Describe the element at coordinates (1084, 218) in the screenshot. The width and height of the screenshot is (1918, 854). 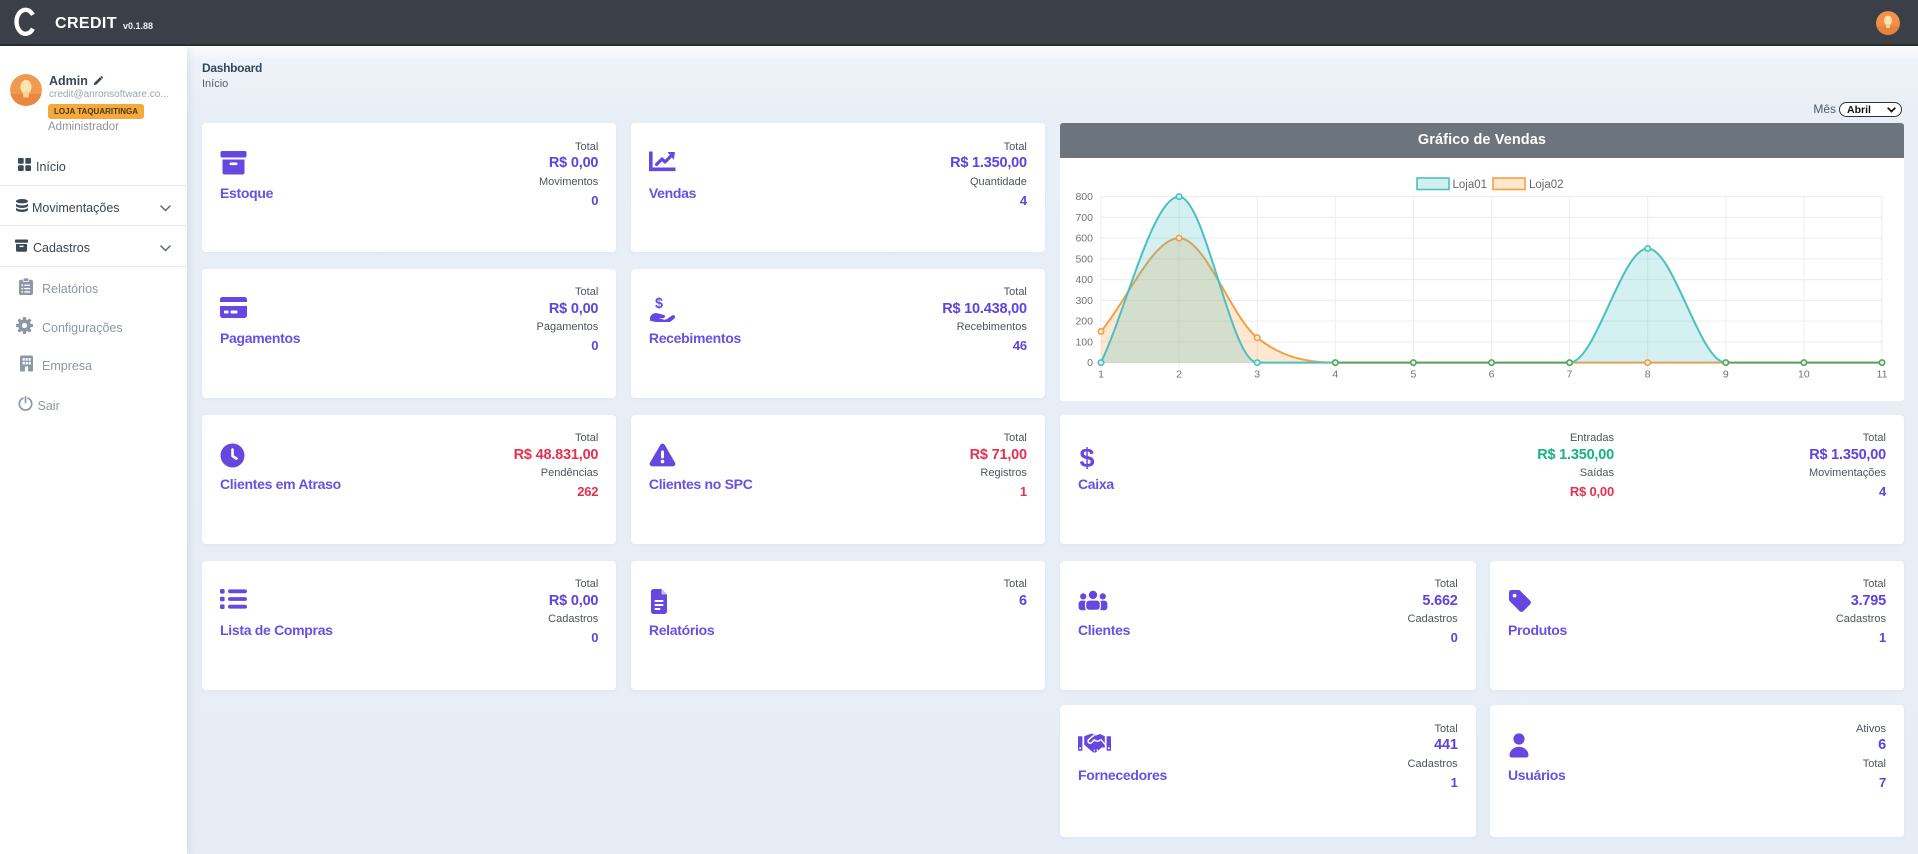
I see `svg-text: 700` at that location.